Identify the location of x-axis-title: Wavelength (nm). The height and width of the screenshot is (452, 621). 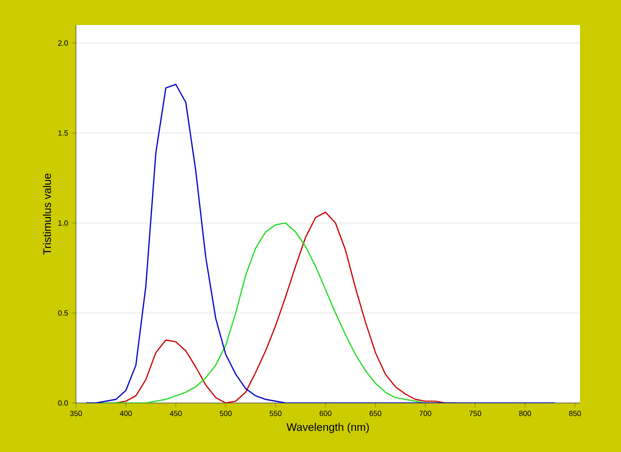
(327, 428).